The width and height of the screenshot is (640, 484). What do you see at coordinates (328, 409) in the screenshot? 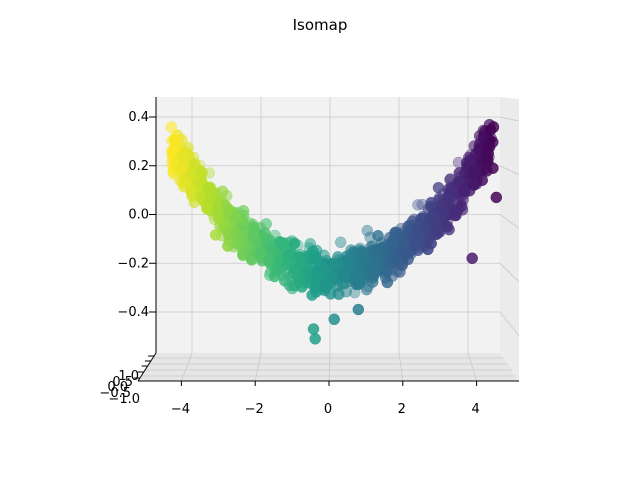
I see `x-tick-label-2: 0` at bounding box center [328, 409].